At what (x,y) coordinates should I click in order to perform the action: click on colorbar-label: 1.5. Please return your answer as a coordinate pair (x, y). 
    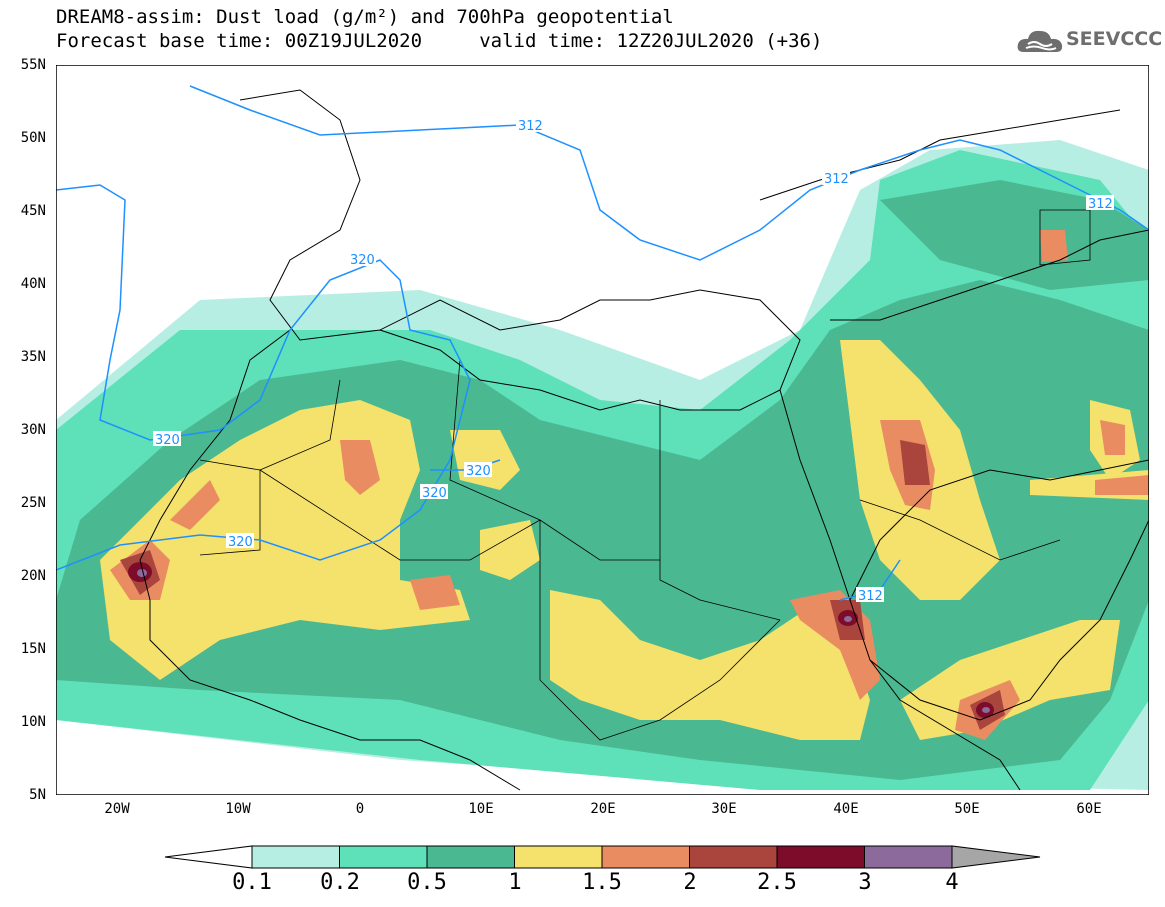
    Looking at the image, I should click on (602, 882).